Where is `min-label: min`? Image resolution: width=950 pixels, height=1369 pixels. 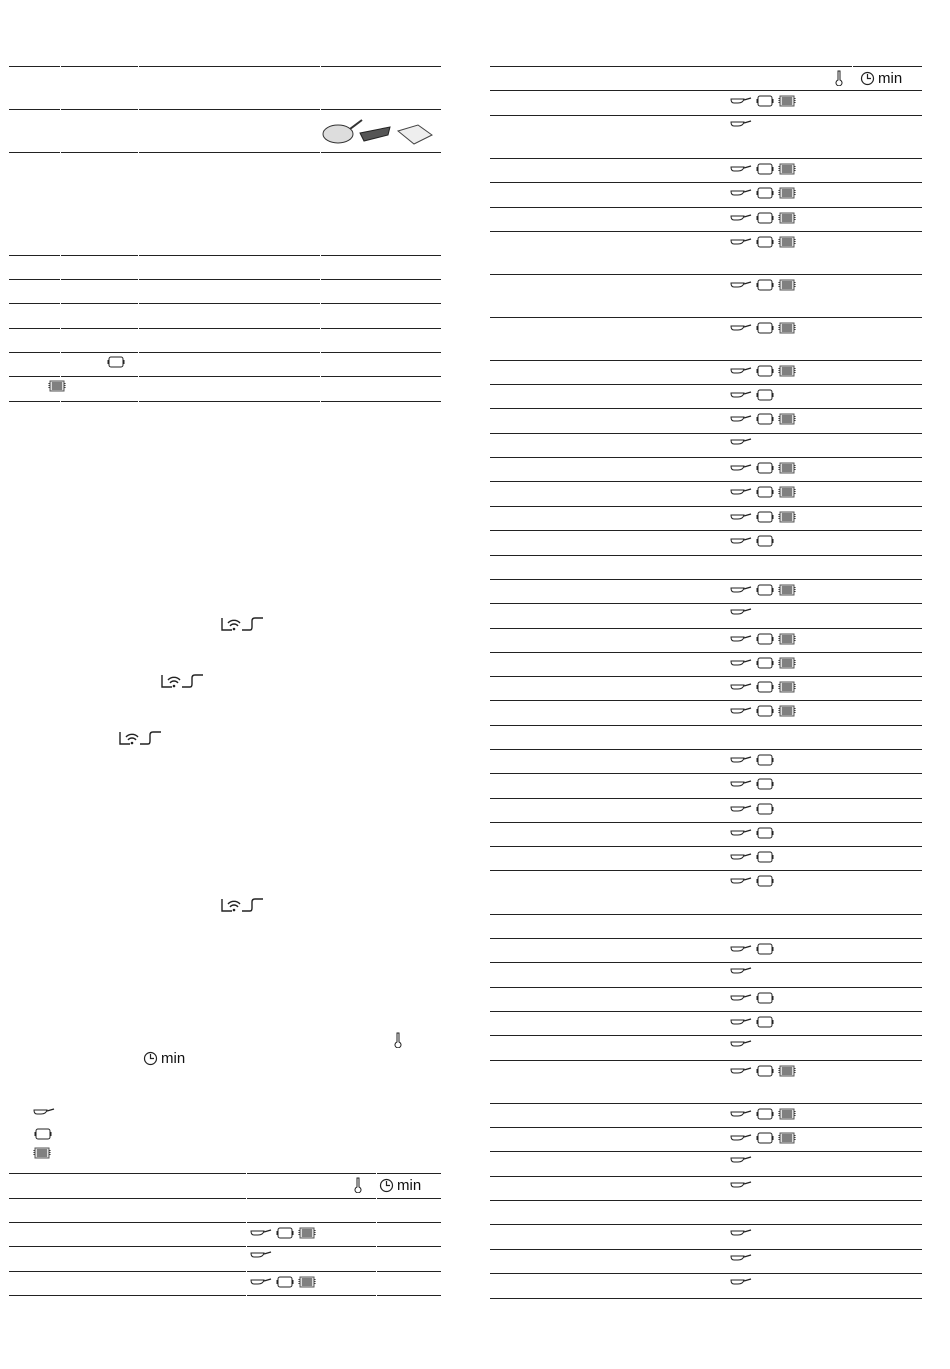
min-label: min is located at coordinates (409, 1185).